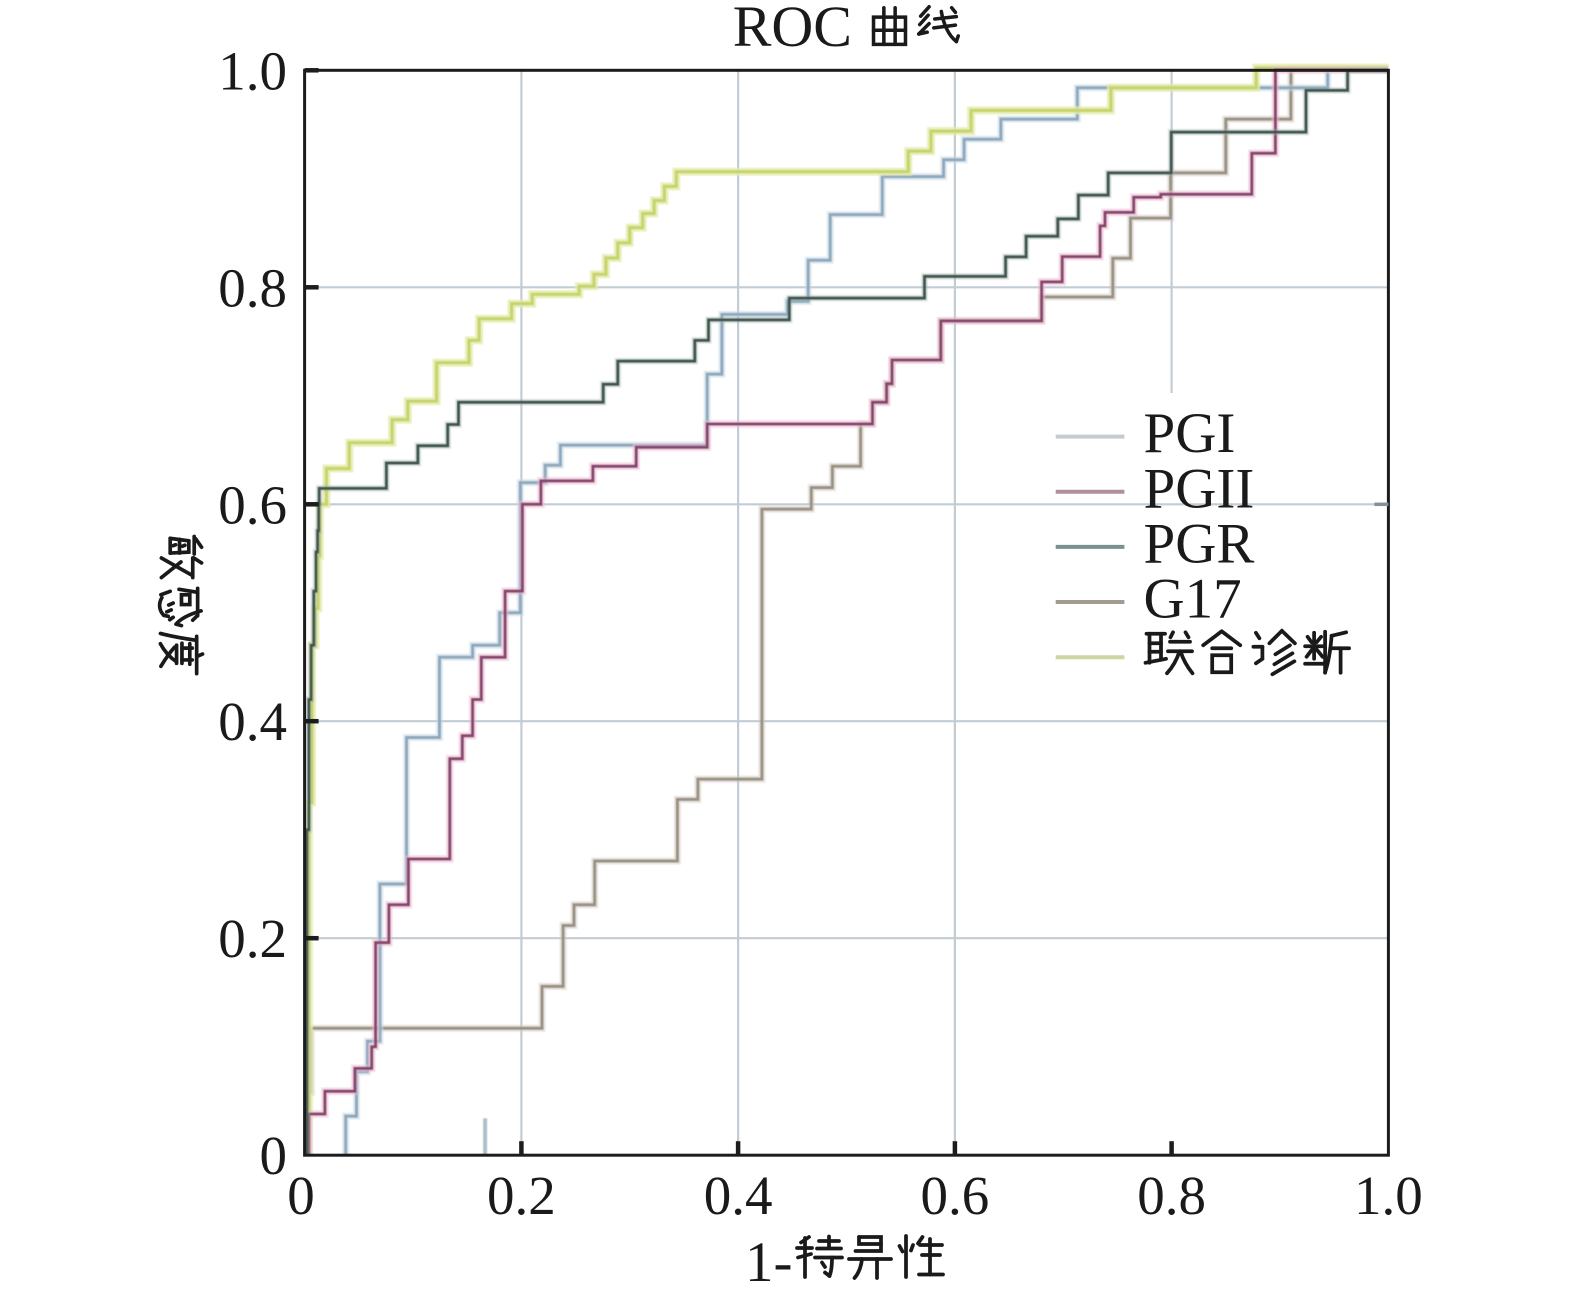  What do you see at coordinates (768, 1262) in the screenshot?
I see `svg-text: 1-` at bounding box center [768, 1262].